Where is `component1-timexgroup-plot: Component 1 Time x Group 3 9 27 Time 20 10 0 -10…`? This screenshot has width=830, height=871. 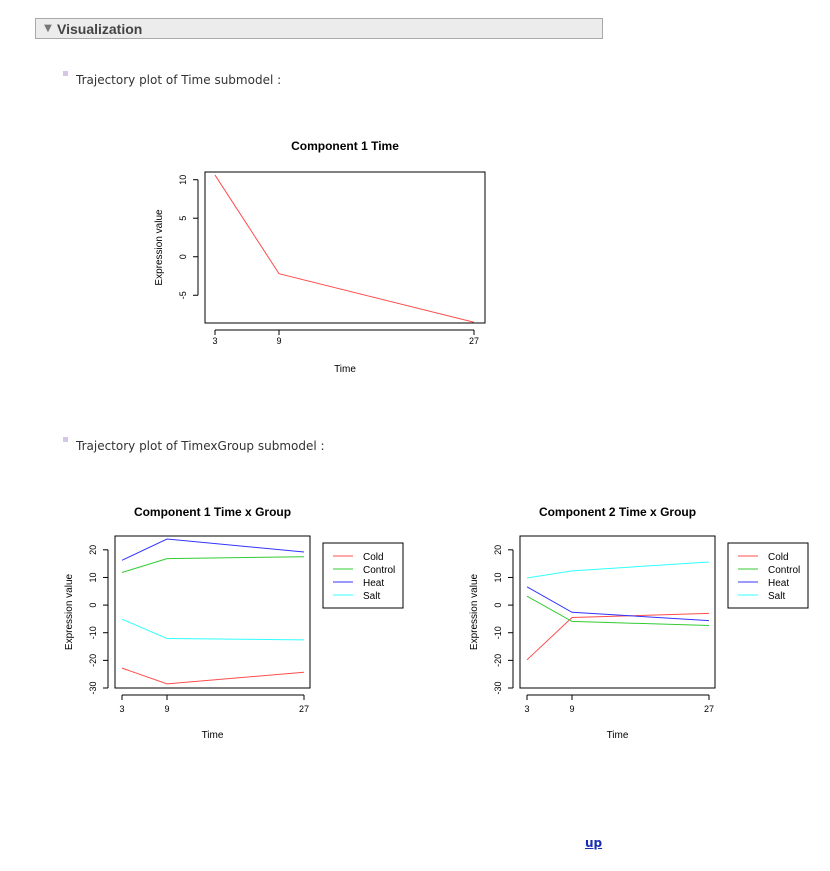
component1-timexgroup-plot: Component 1 Time x Group 3 9 27 Time 20 10 0 -10… is located at coordinates (234, 623).